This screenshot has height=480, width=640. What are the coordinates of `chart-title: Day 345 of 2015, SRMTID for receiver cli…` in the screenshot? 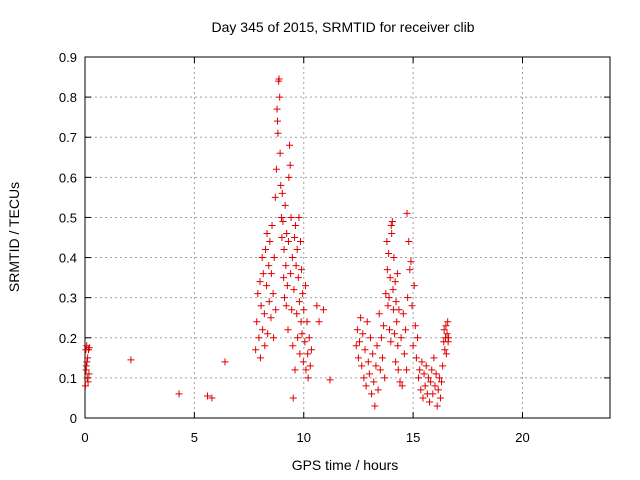 It's located at (343, 27).